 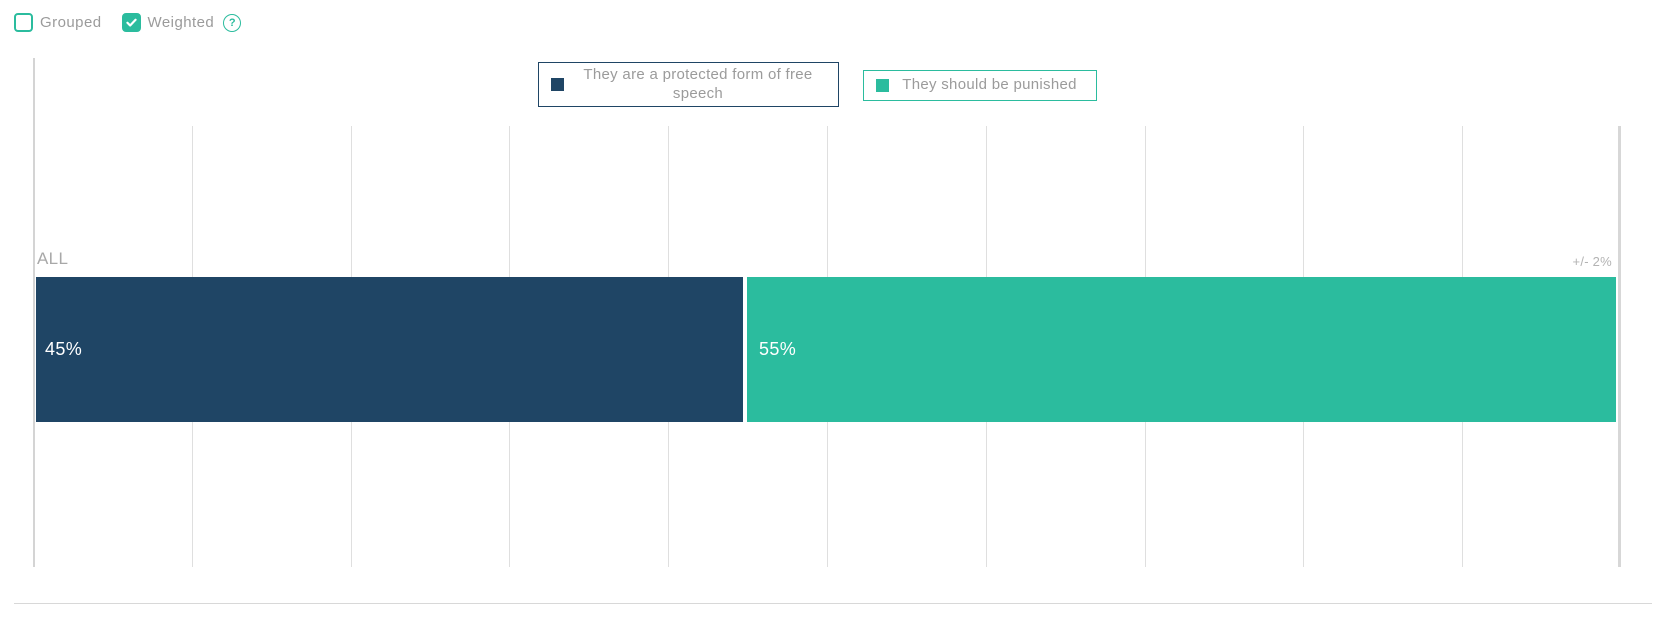 What do you see at coordinates (989, 85) in the screenshot?
I see `legend-label: They should be punished` at bounding box center [989, 85].